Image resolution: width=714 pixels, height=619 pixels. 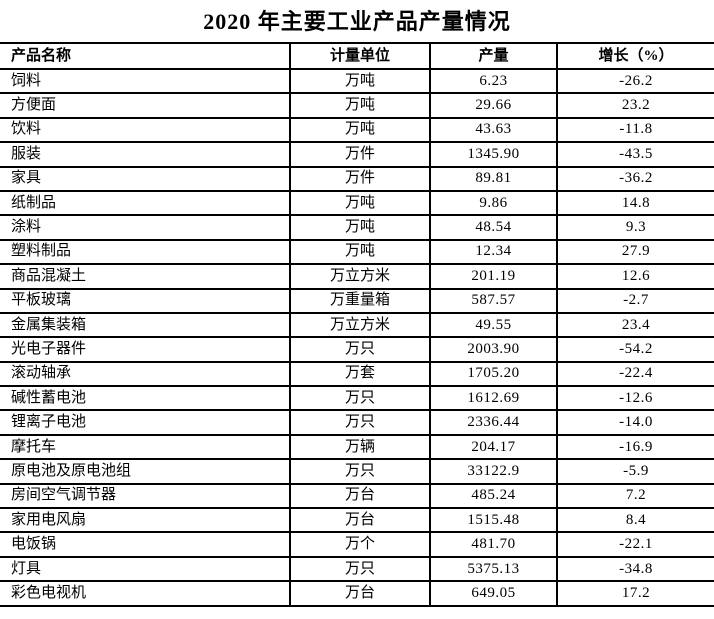 I want to click on growth-cell: -43.5, so click(x=635, y=155).